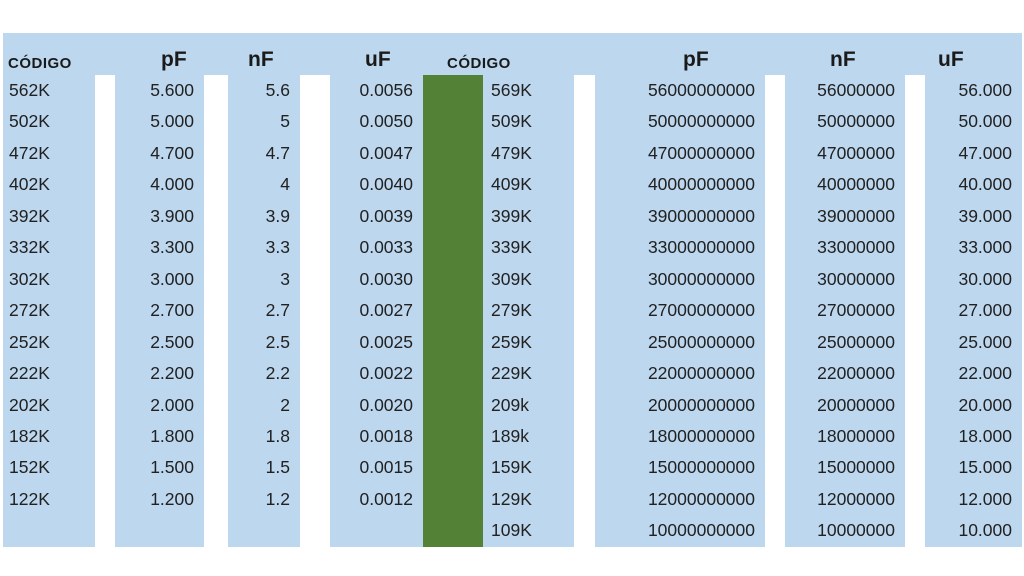 The height and width of the screenshot is (576, 1024). I want to click on table-cell: 159K, so click(511, 467).